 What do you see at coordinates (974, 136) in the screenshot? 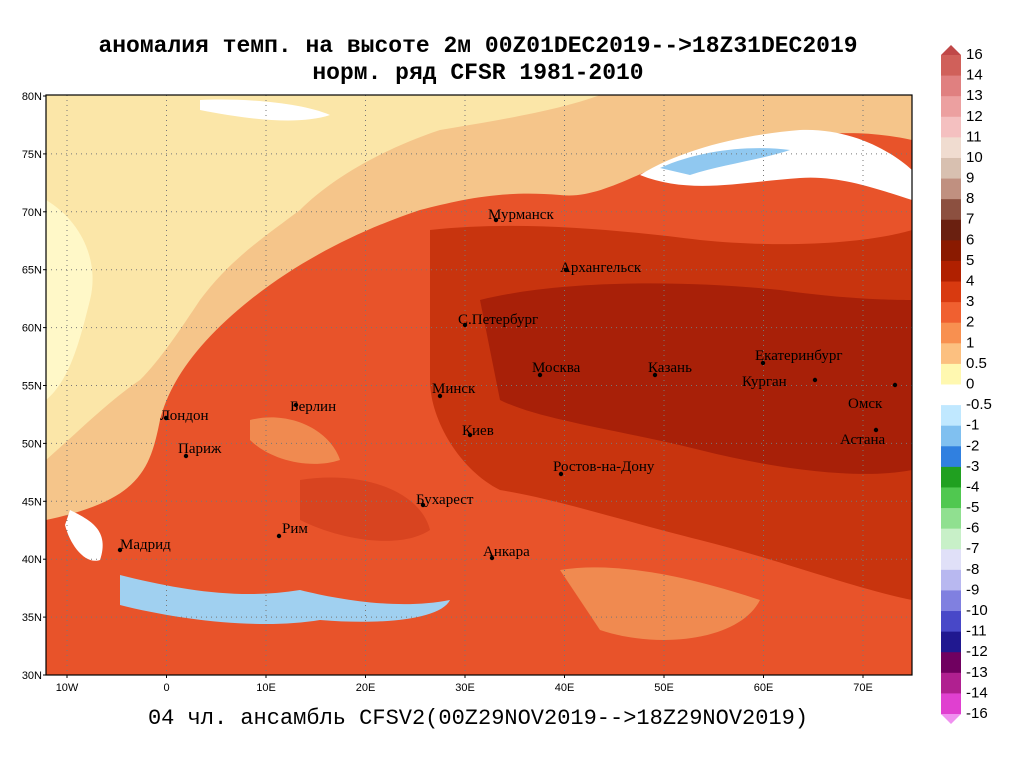
I see `colorbar-label: 11` at bounding box center [974, 136].